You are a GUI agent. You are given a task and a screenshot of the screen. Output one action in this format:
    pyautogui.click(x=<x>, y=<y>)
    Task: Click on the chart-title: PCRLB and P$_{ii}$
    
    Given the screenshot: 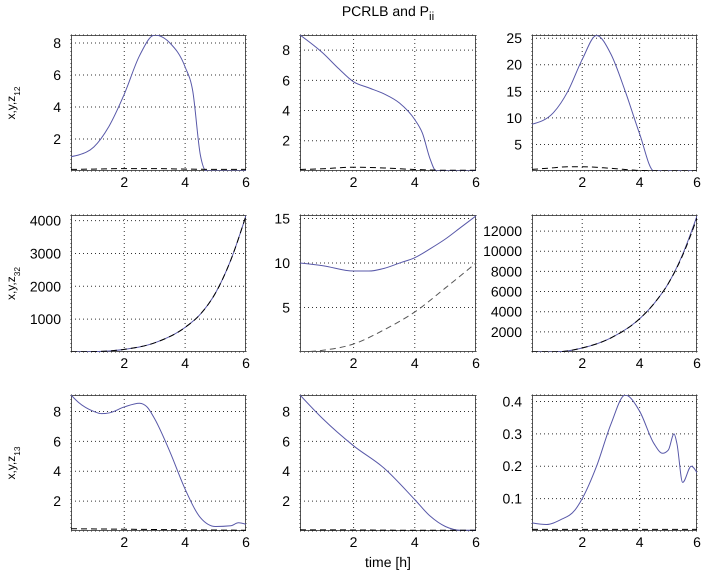 What is the action you would take?
    pyautogui.click(x=388, y=13)
    